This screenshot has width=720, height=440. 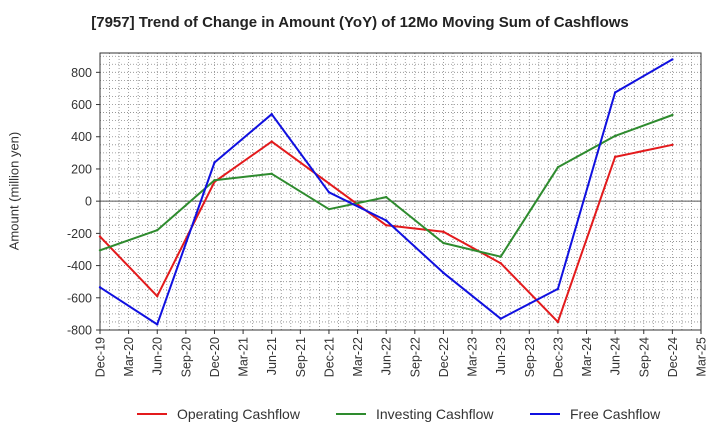 I want to click on legend-label-free-cashflow: Free Cashflow, so click(x=615, y=414).